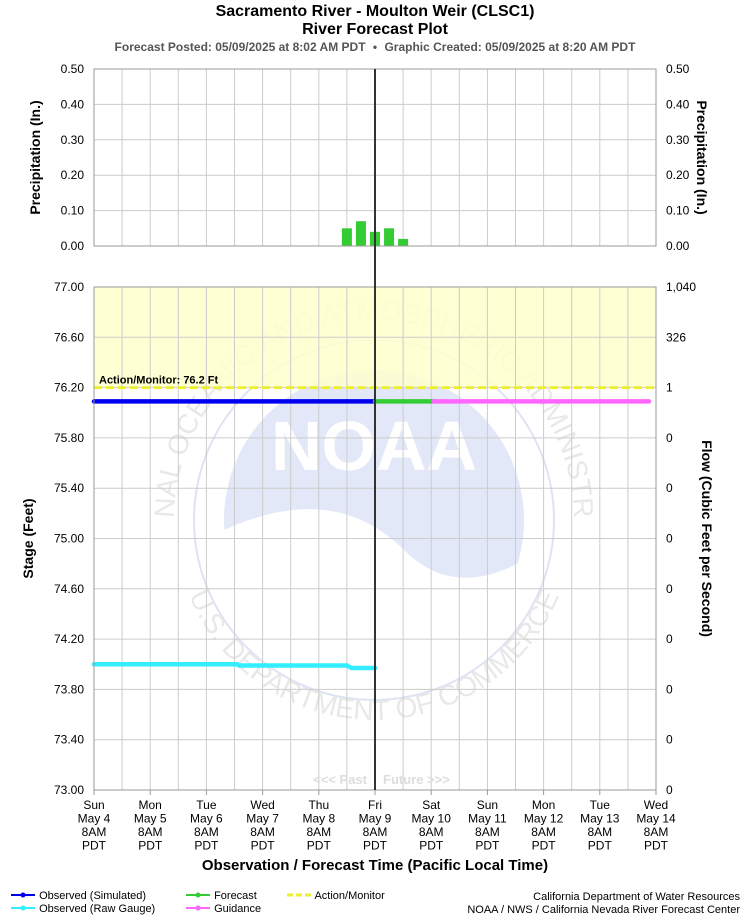  Describe the element at coordinates (73, 104) in the screenshot. I see `precip-tick-label-left: 0.40` at that location.